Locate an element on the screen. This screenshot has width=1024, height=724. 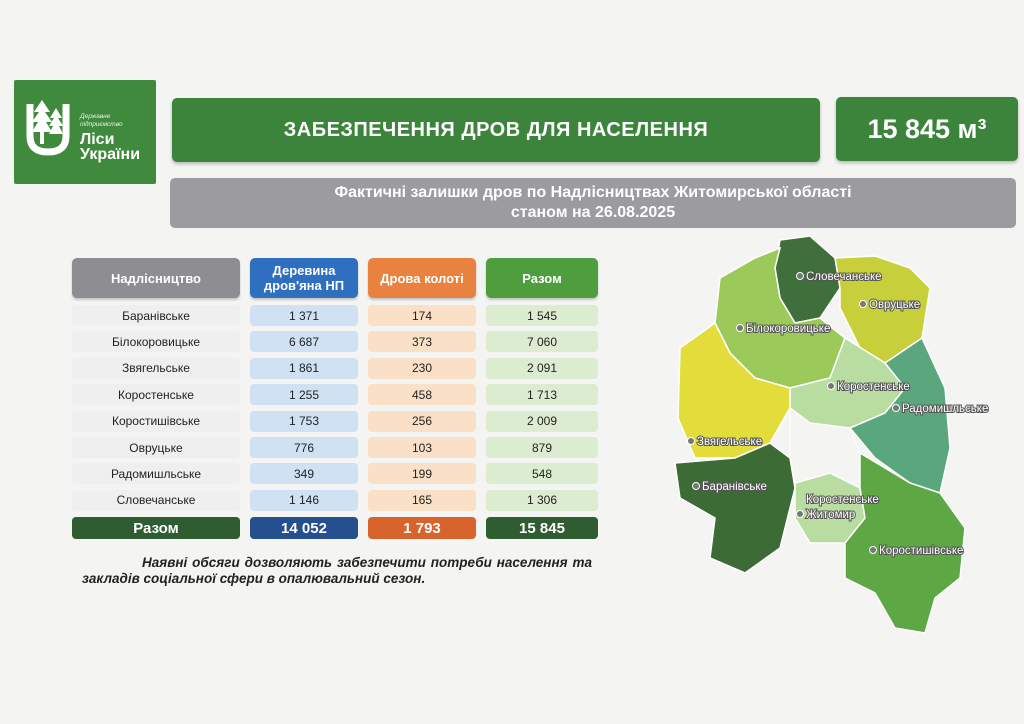
table-cell: 548 is located at coordinates (542, 474).